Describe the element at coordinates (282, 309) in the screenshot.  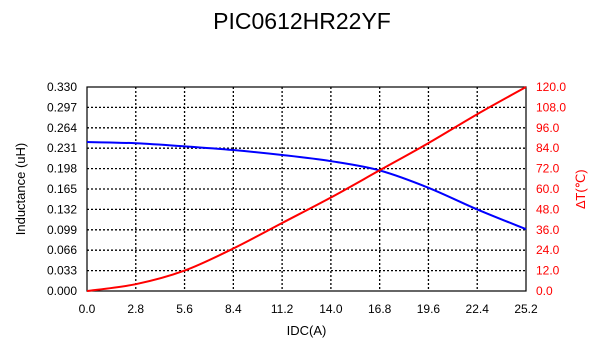
I see `x-tick-label: 11.2` at that location.